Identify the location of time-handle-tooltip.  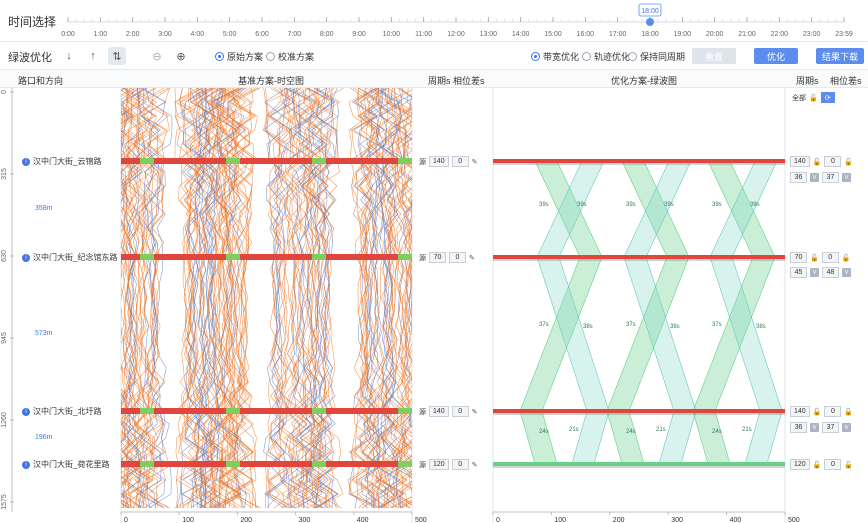
(650, 10).